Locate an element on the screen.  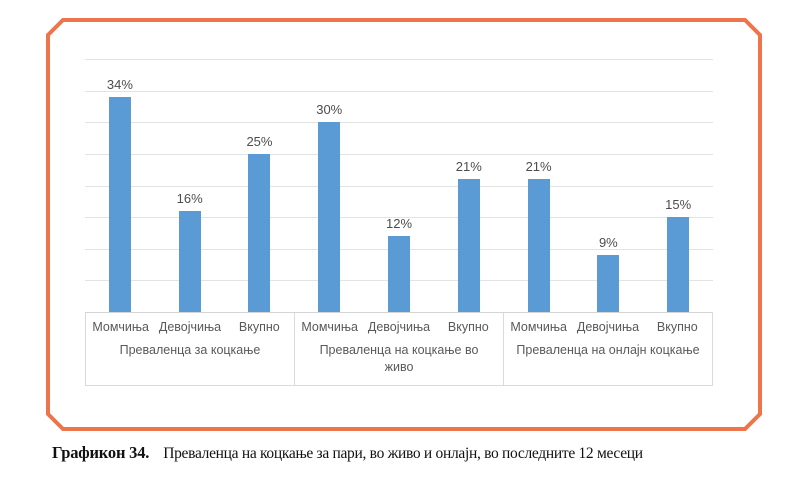
bar-slot: 15% is located at coordinates (678, 185).